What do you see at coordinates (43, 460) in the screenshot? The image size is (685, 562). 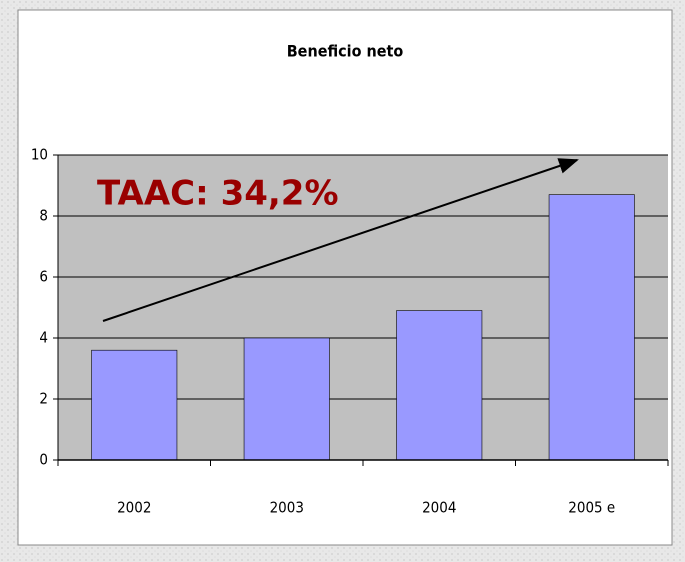 I see `y-tick-label: 0` at bounding box center [43, 460].